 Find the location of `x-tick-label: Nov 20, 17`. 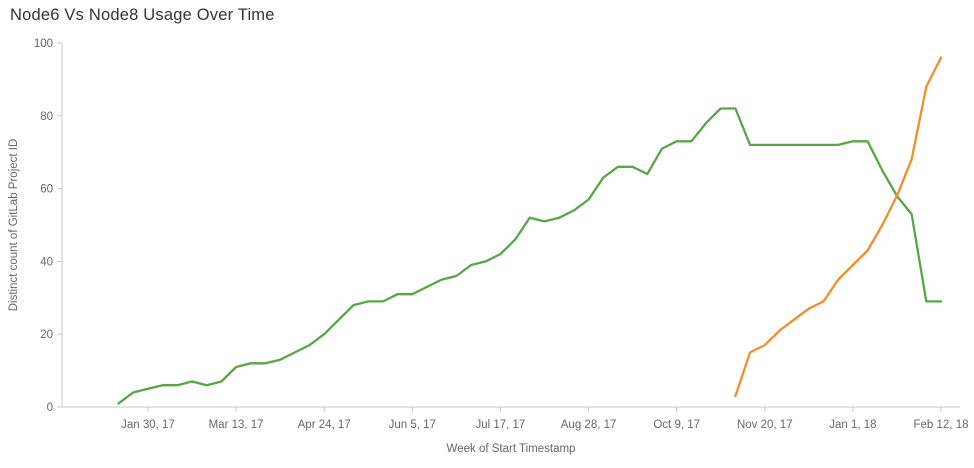

x-tick-label: Nov 20, 17 is located at coordinates (765, 425).